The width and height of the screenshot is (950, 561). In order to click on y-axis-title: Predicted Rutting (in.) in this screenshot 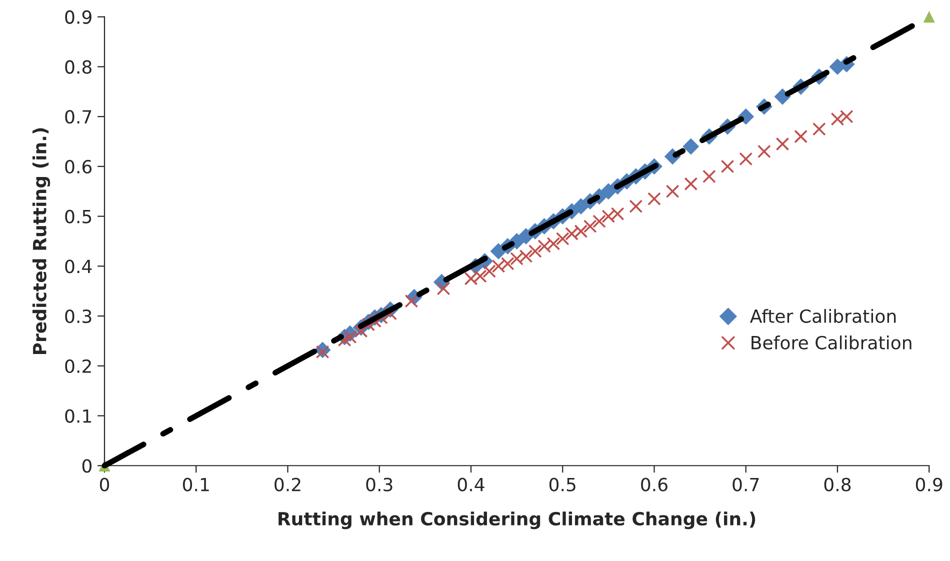, I will do `click(41, 241)`.